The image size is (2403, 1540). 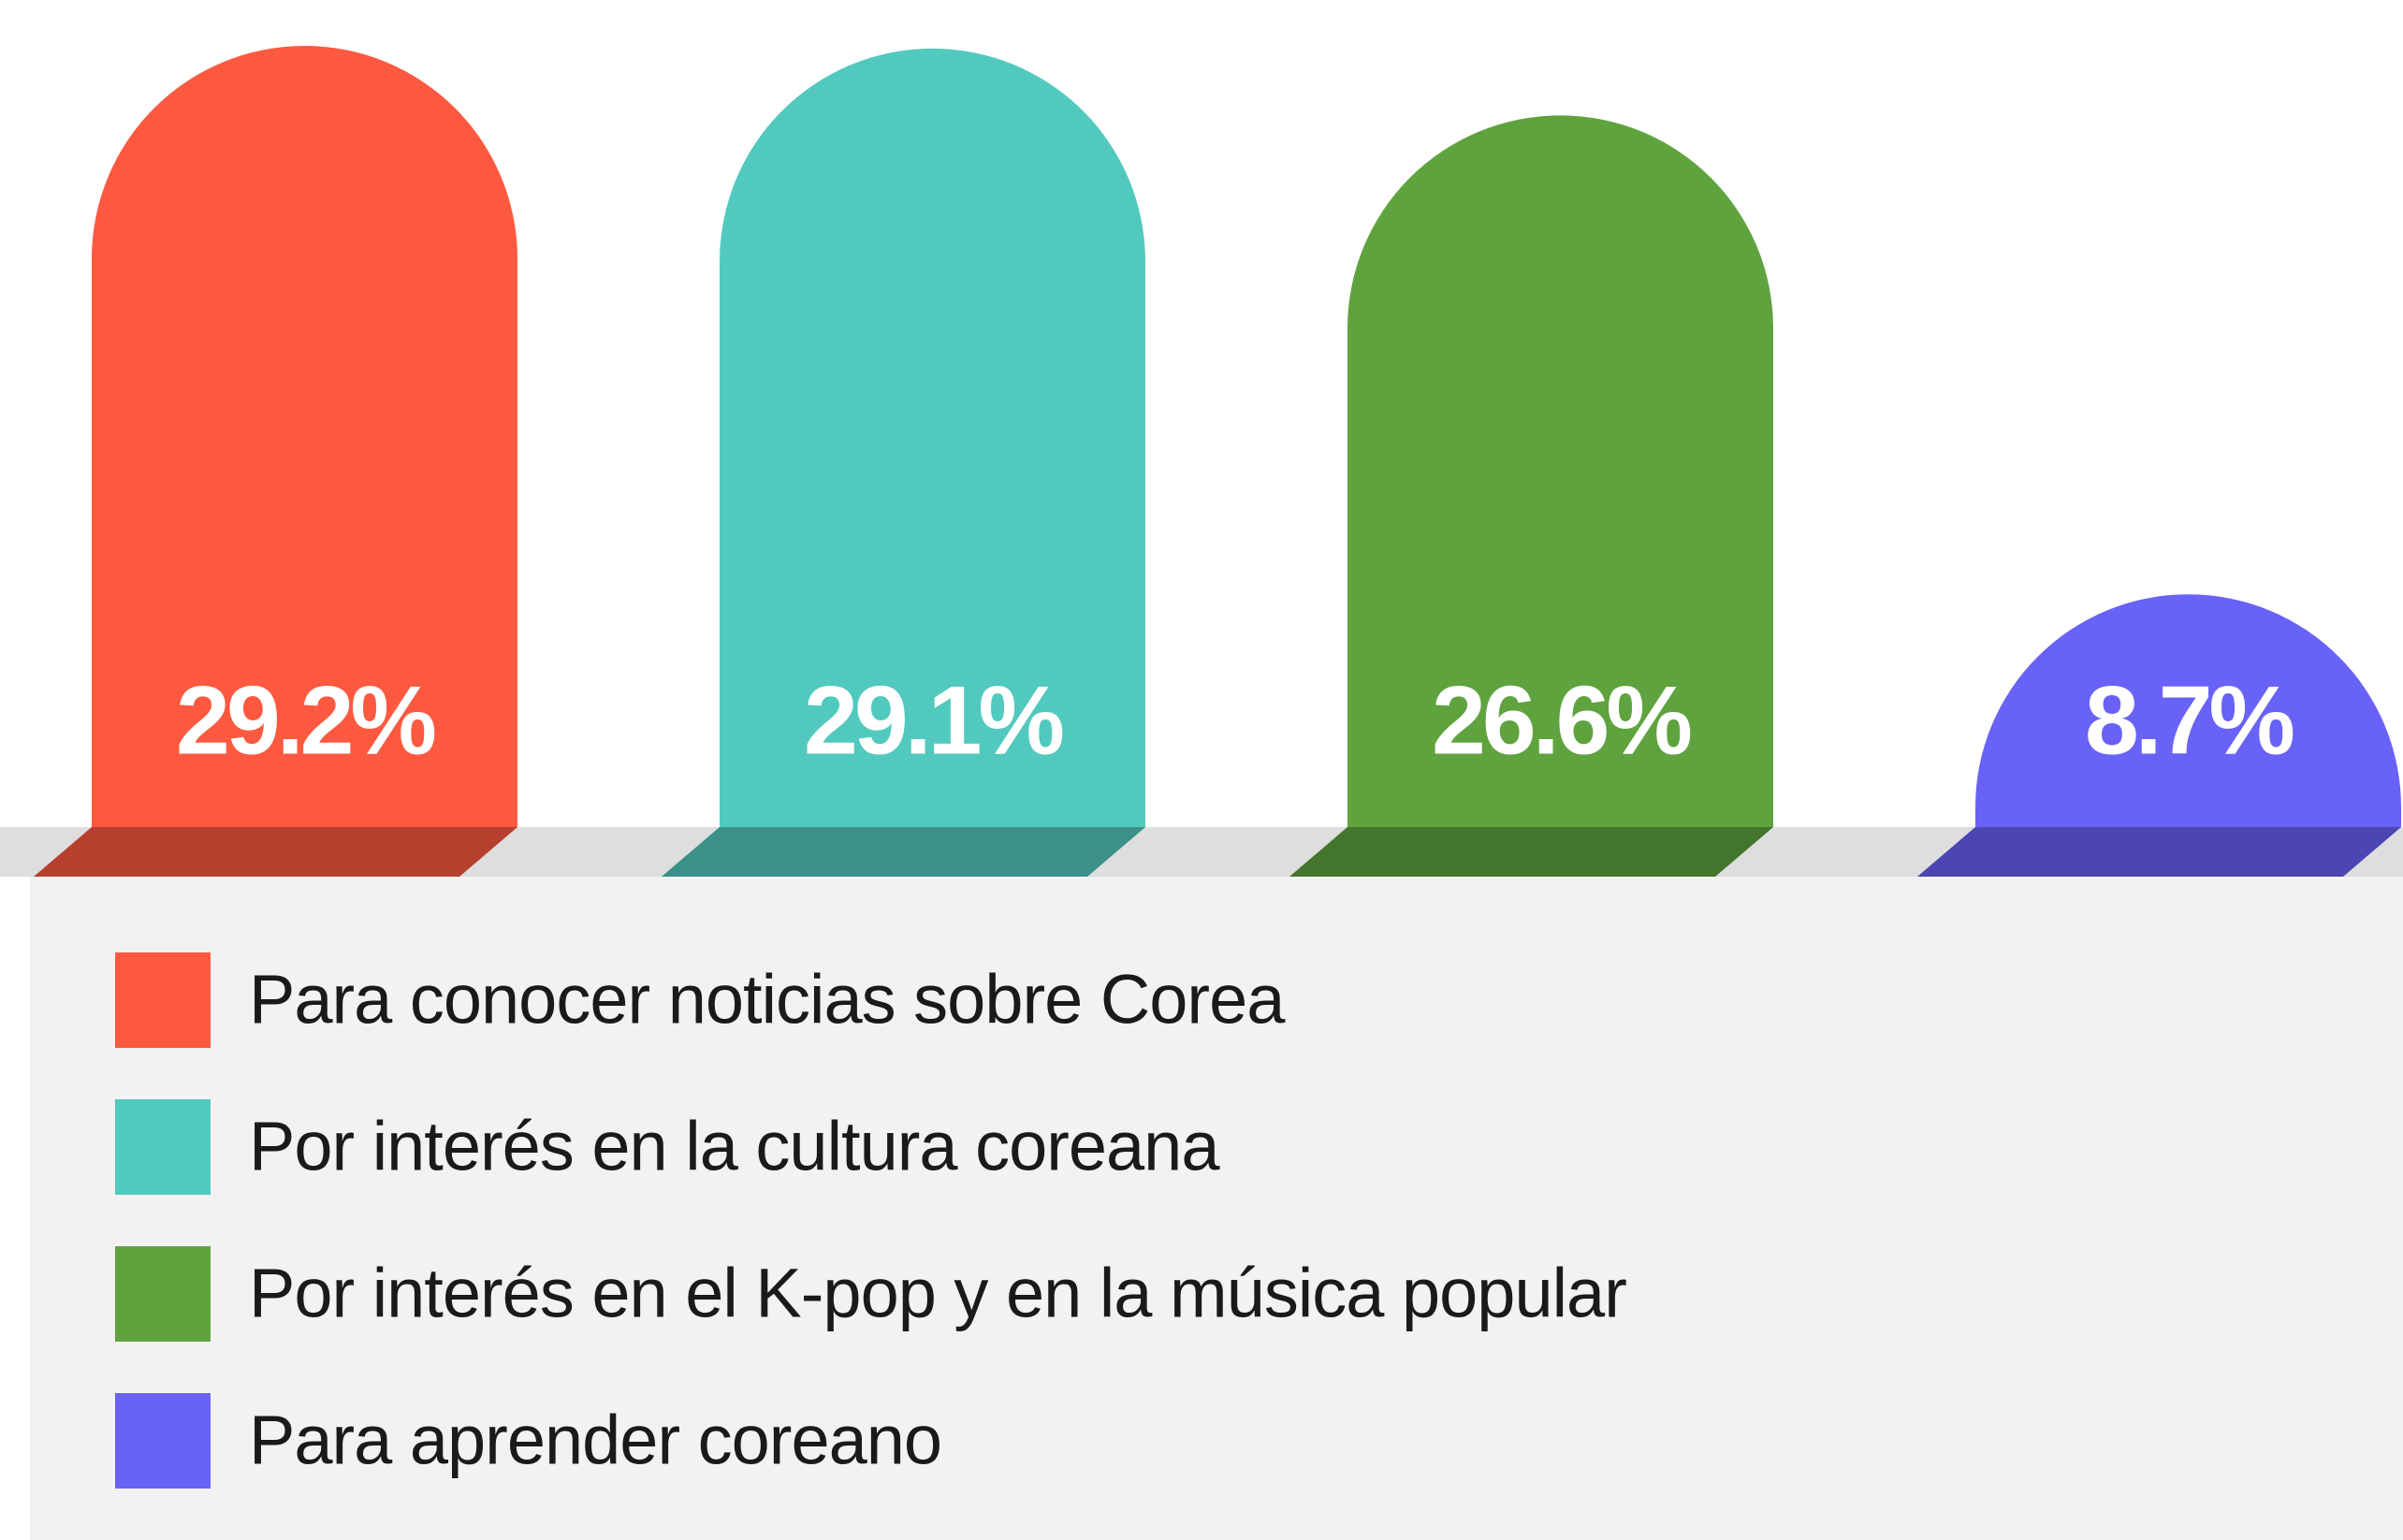 I want to click on value-label: 29.2%, so click(x=305, y=720).